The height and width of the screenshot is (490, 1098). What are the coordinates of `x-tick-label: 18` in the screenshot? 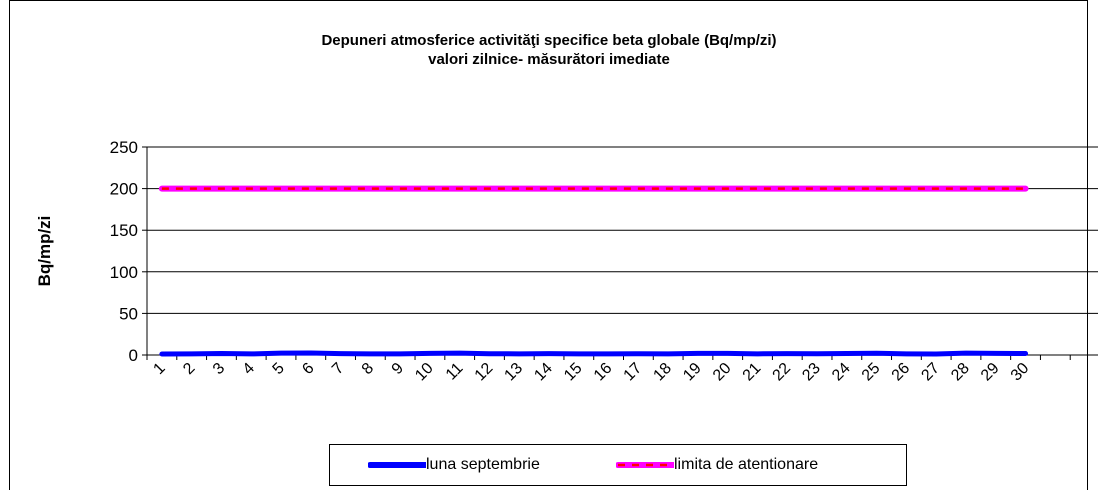 It's located at (662, 372).